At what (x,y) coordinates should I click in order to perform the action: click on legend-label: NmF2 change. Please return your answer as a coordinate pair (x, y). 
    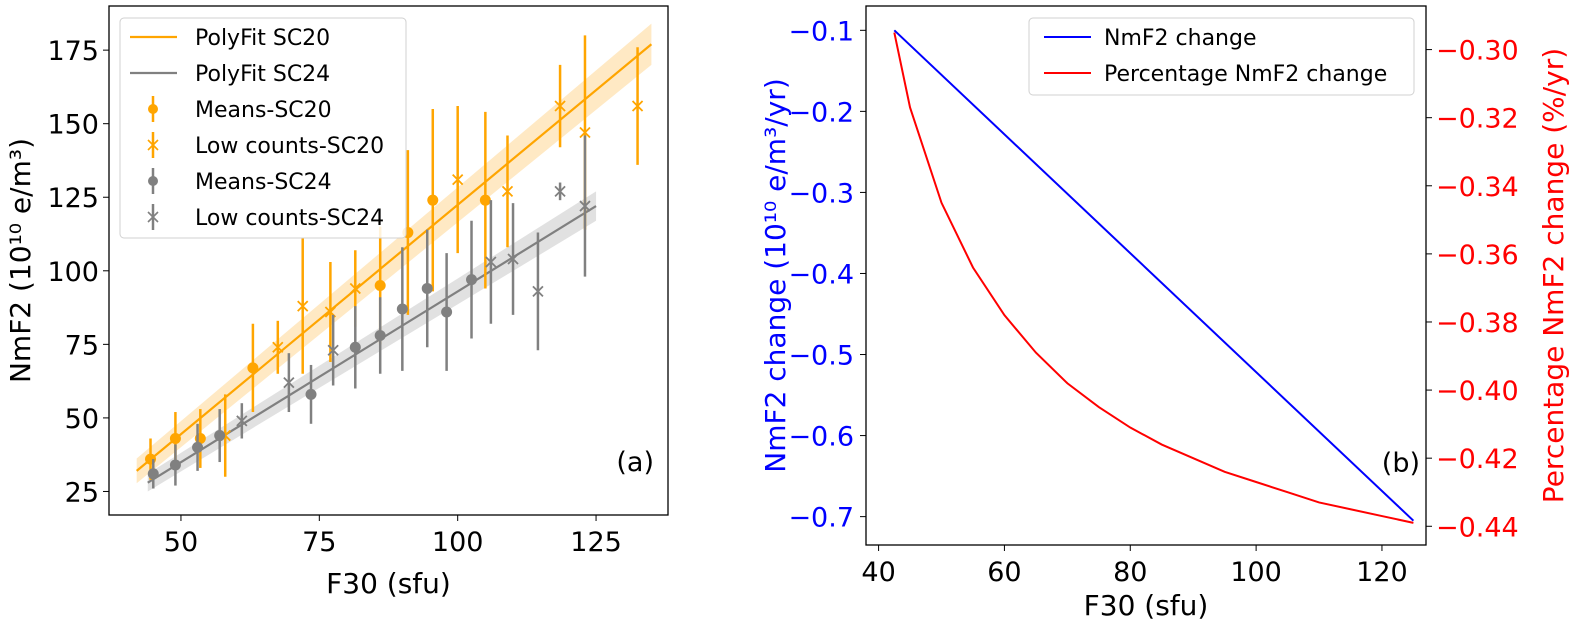
    Looking at the image, I should click on (1180, 38).